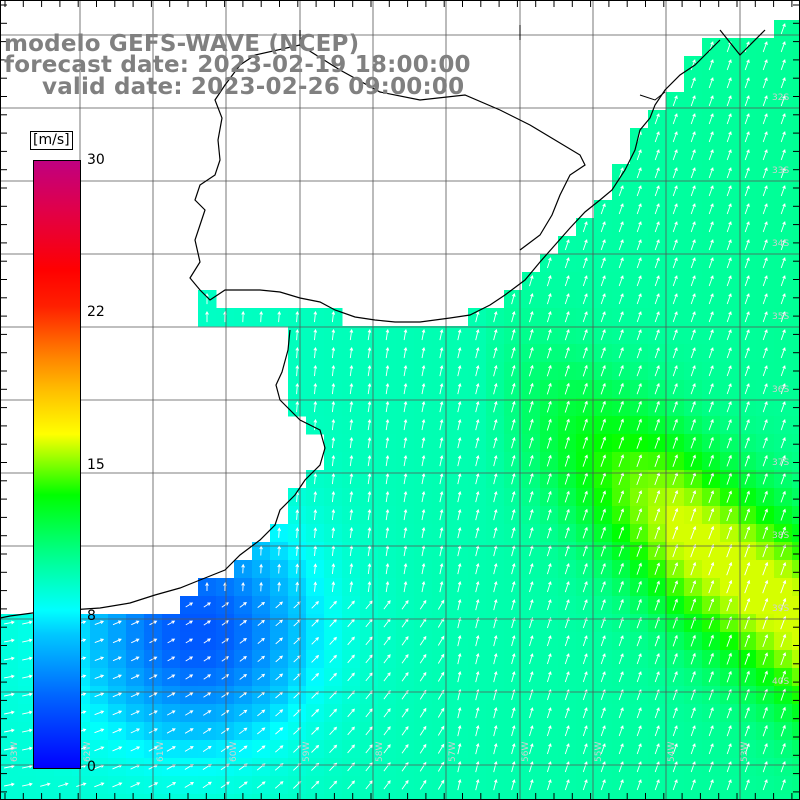 This screenshot has height=800, width=800. I want to click on title-model: modelo GEFS-WAVE (NCEP), so click(182, 44).